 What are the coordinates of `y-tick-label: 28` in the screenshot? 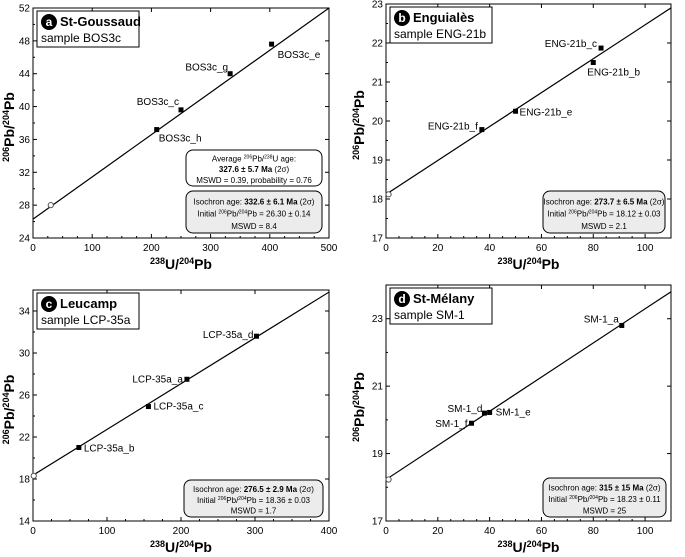 It's located at (25, 206).